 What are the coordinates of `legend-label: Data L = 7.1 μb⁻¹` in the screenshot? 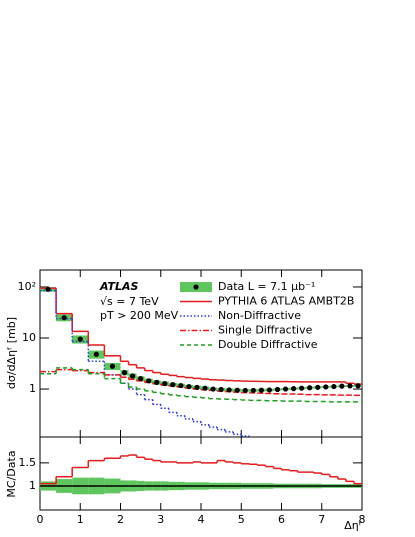 It's located at (266, 286).